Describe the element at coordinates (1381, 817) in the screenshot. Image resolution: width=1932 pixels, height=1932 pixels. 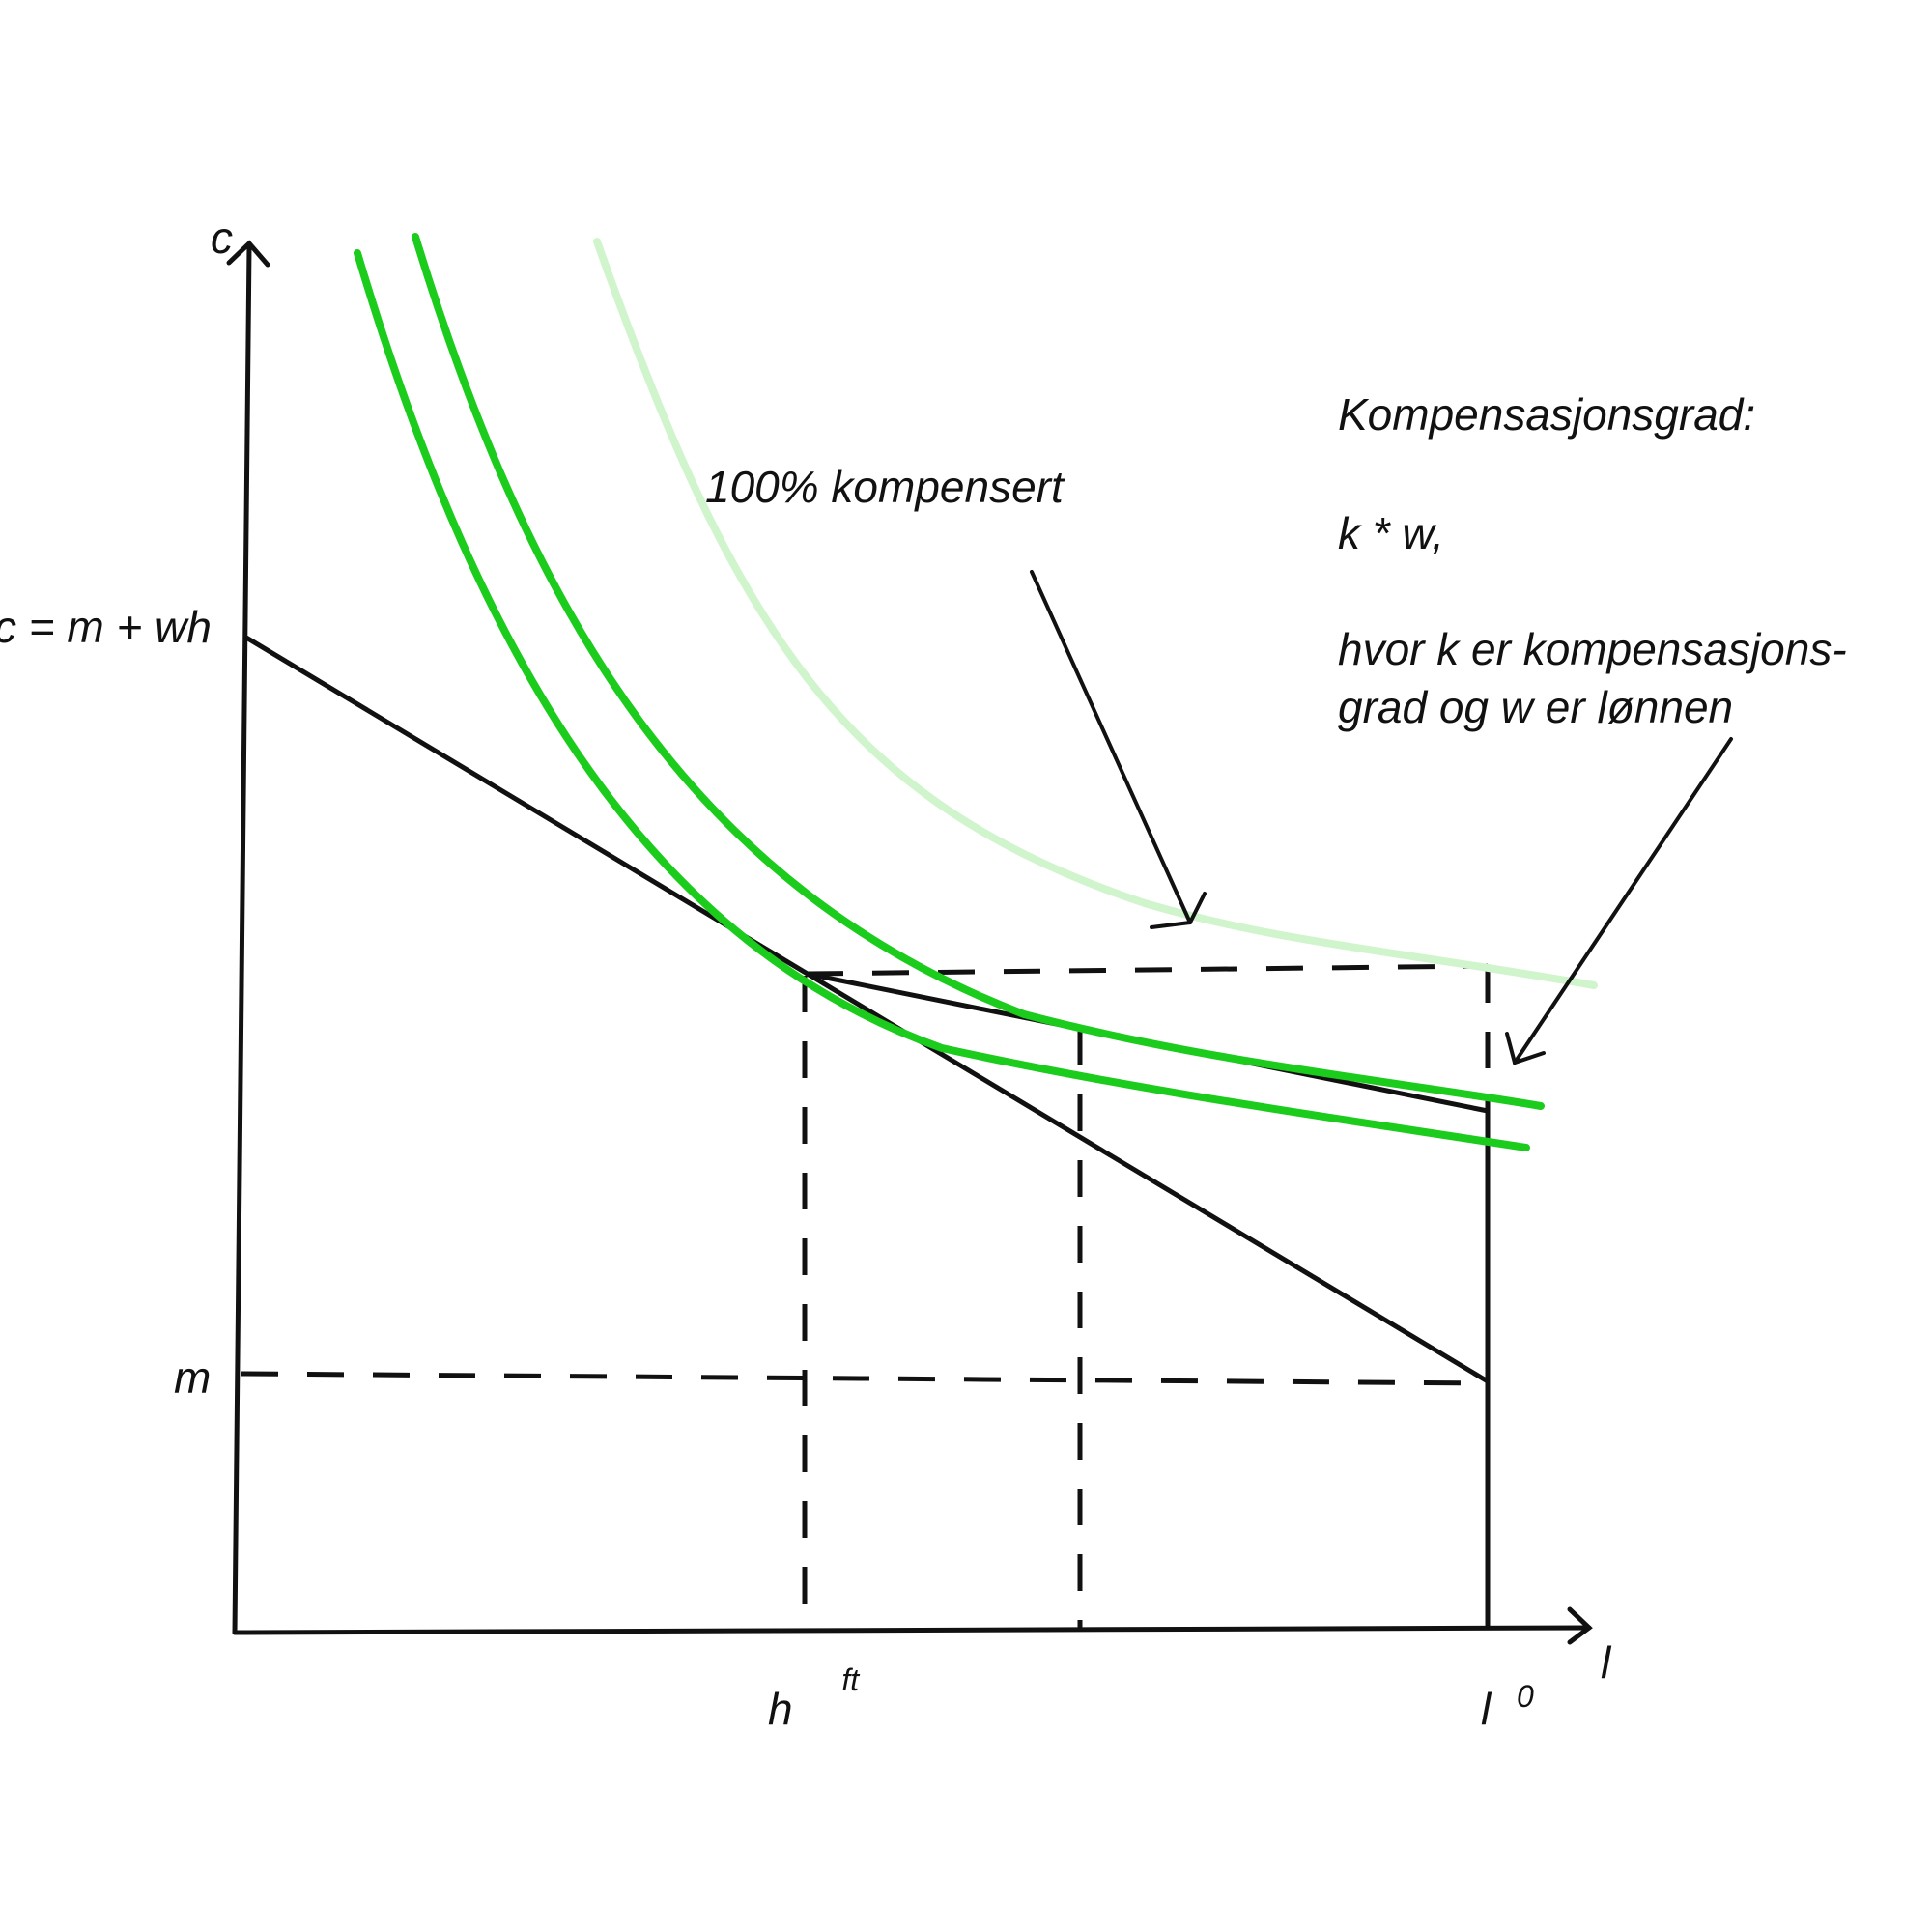
I see `annotation-arrows` at that location.